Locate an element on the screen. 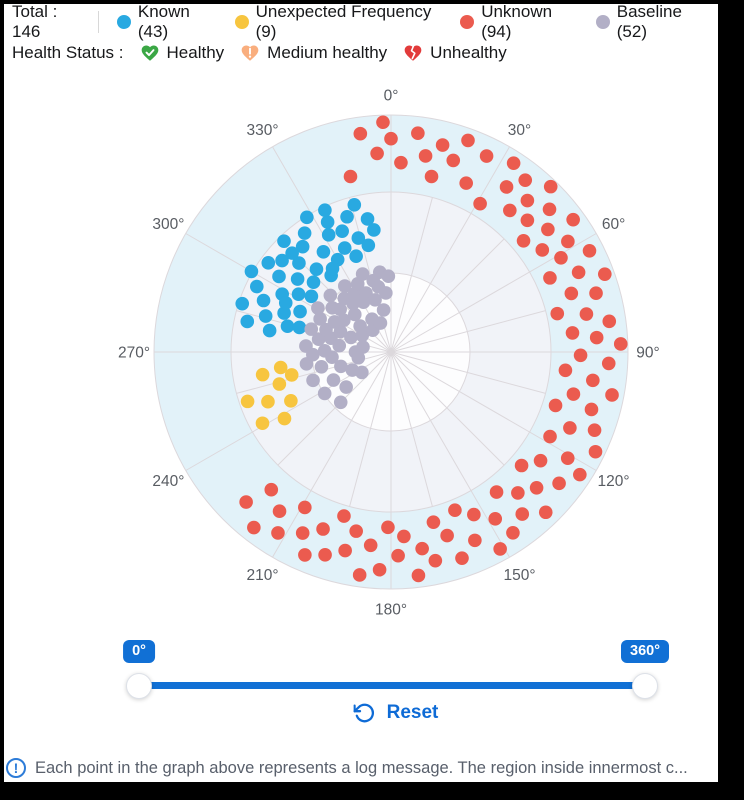 Image resolution: width=744 pixels, height=800 pixels. reset-button: Reset is located at coordinates (395, 713).